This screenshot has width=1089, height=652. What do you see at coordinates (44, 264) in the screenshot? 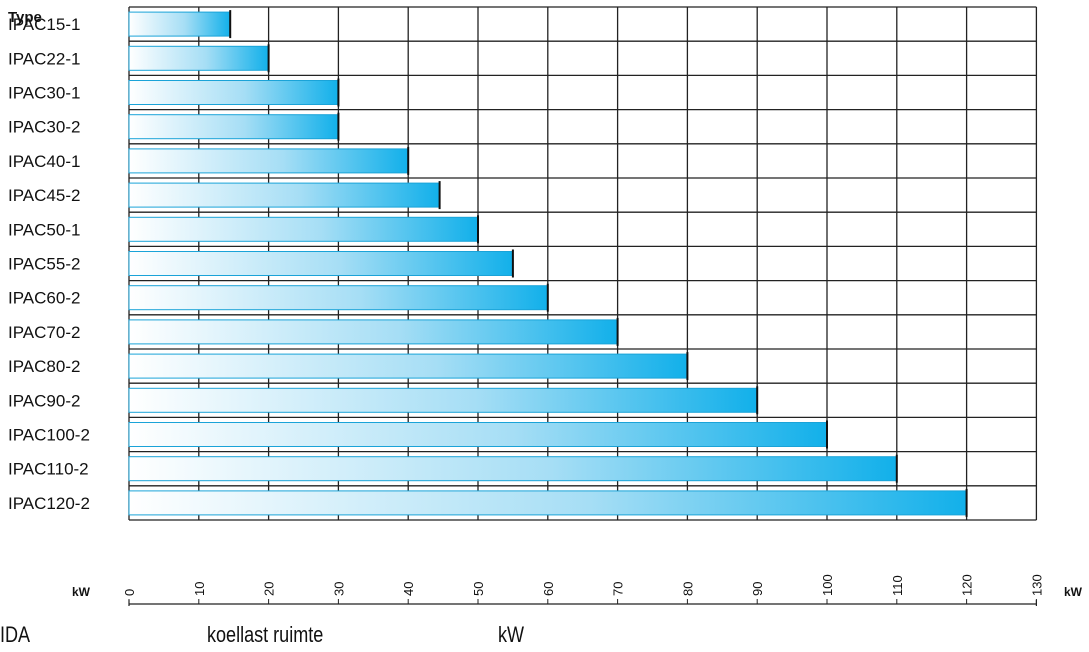
I see `category-label: IPAC55-2` at bounding box center [44, 264].